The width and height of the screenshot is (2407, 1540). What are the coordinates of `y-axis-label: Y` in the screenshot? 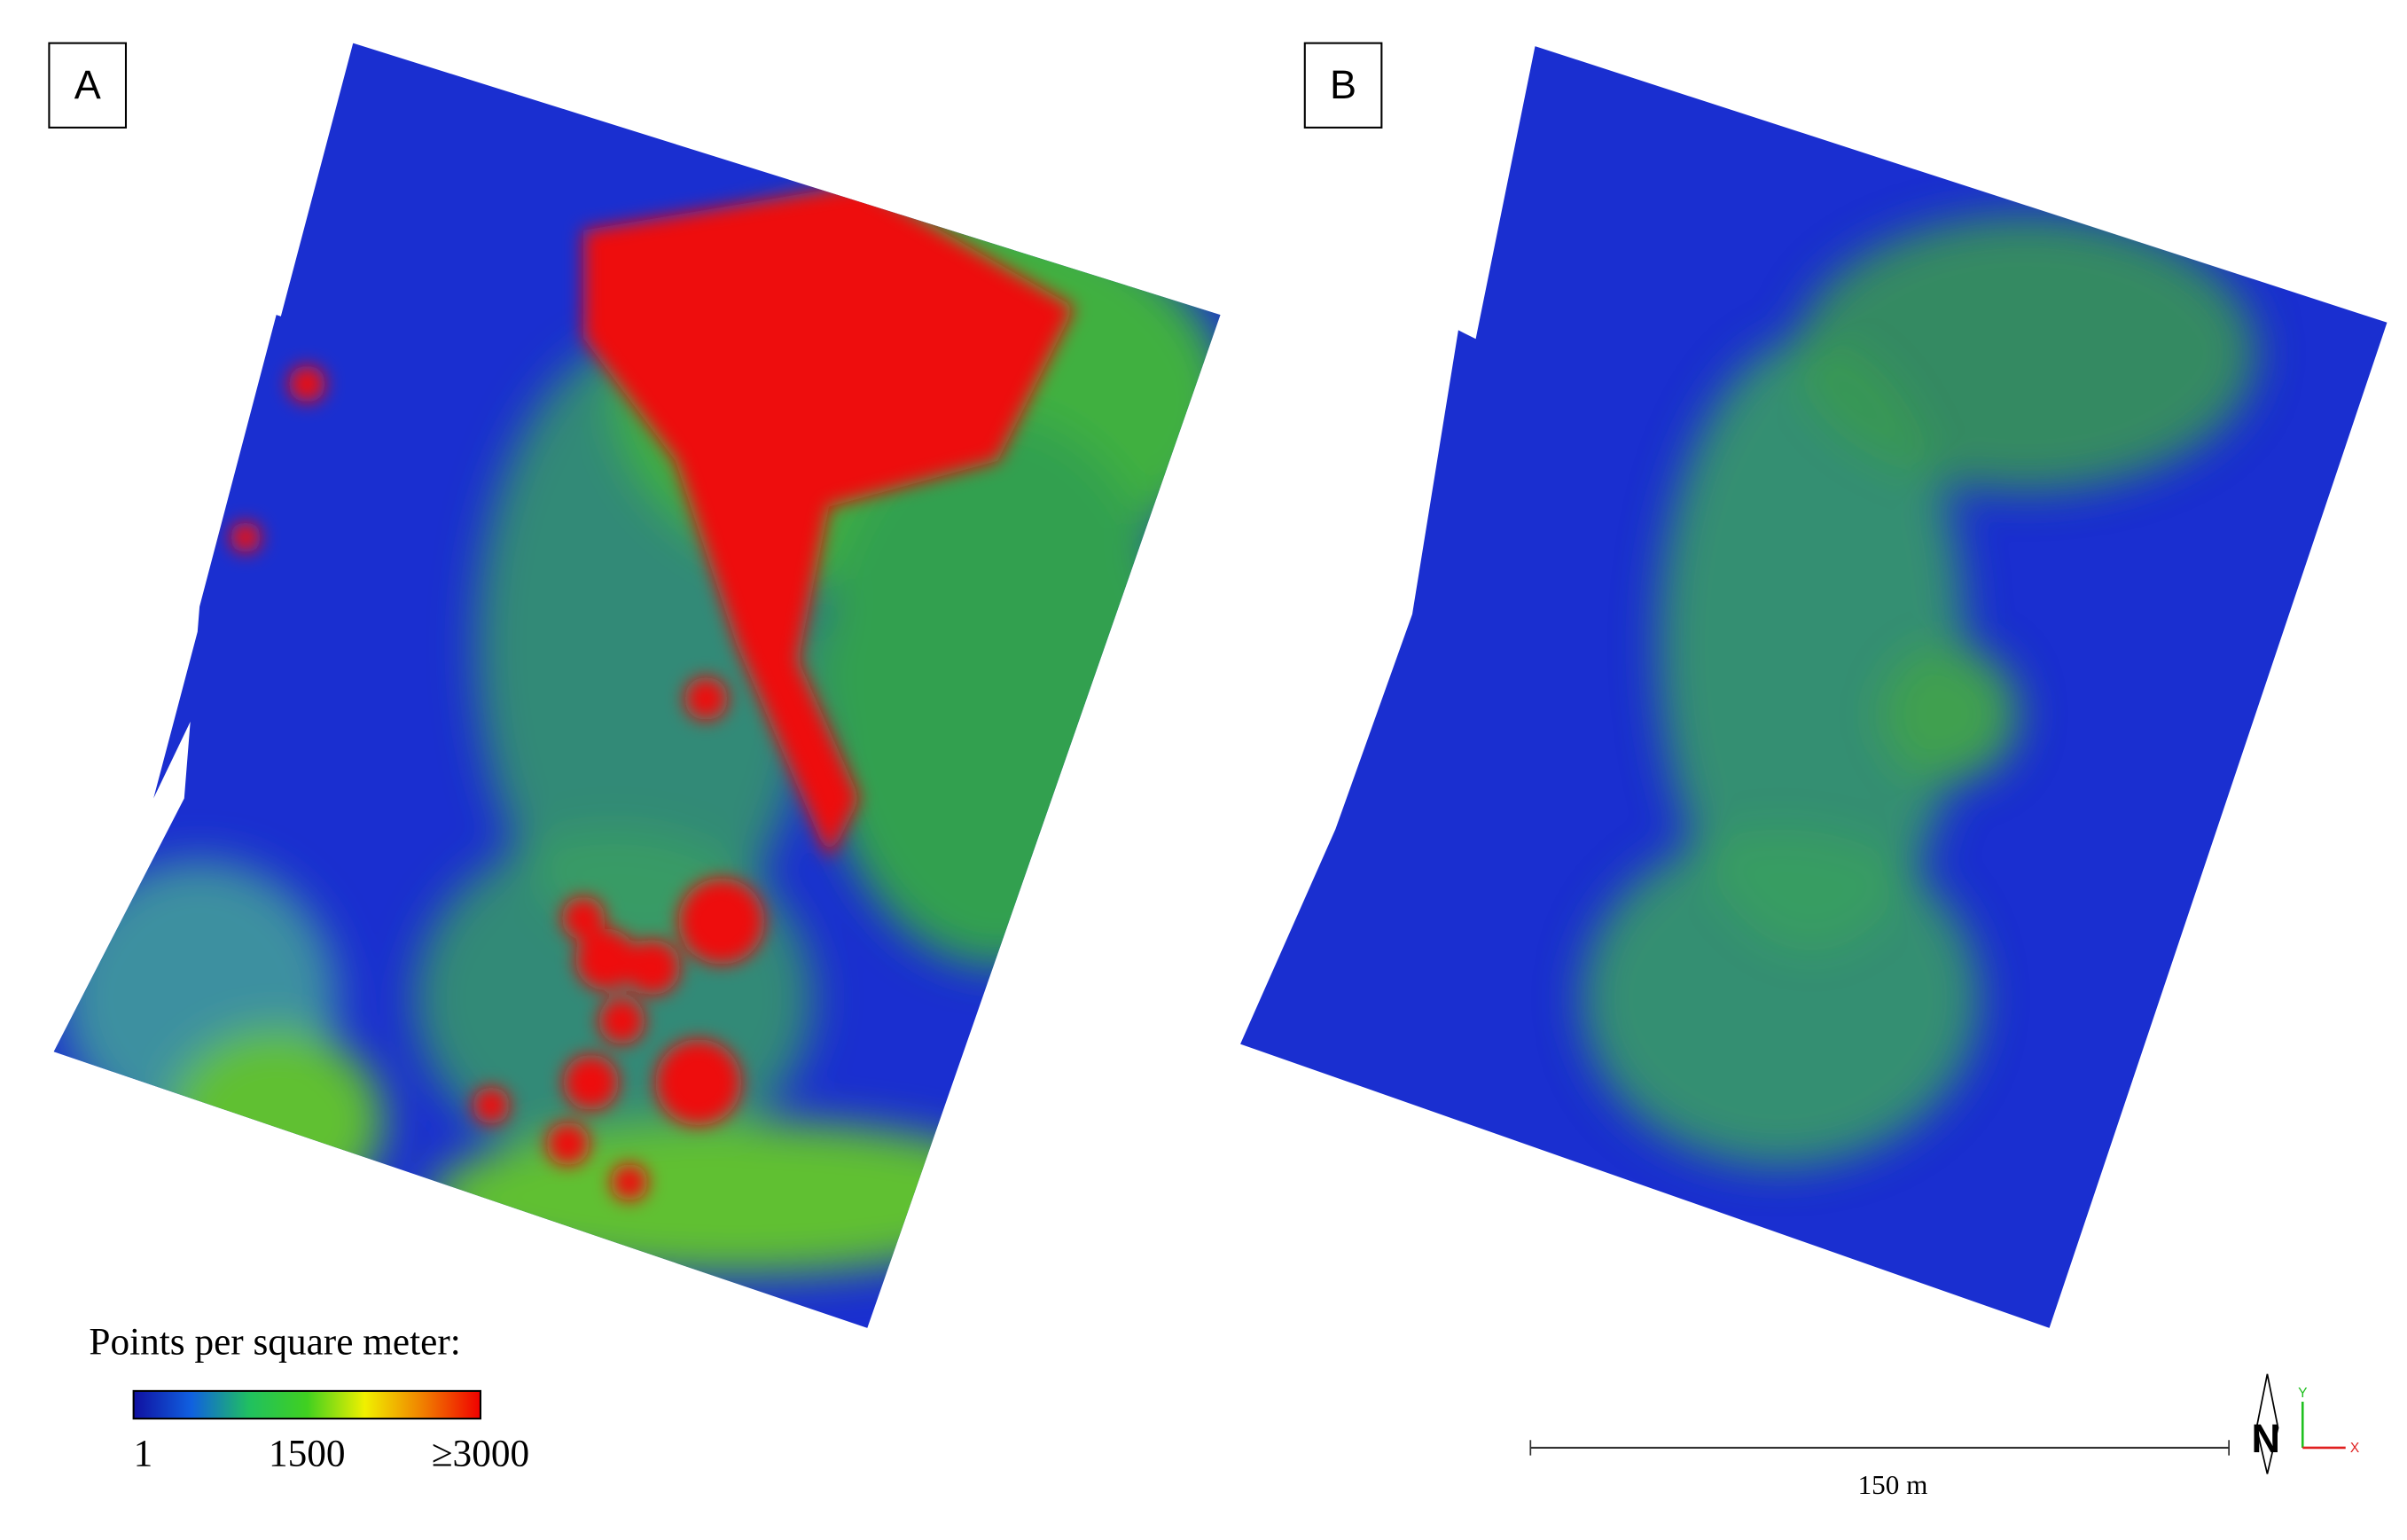 It's located at (2303, 1393).